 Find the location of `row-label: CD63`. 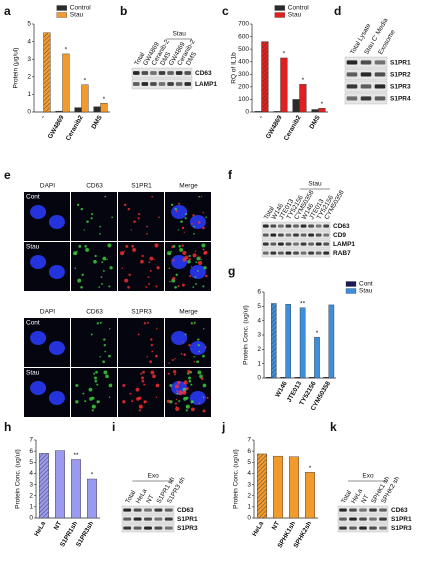

row-label: CD63 is located at coordinates (341, 226).